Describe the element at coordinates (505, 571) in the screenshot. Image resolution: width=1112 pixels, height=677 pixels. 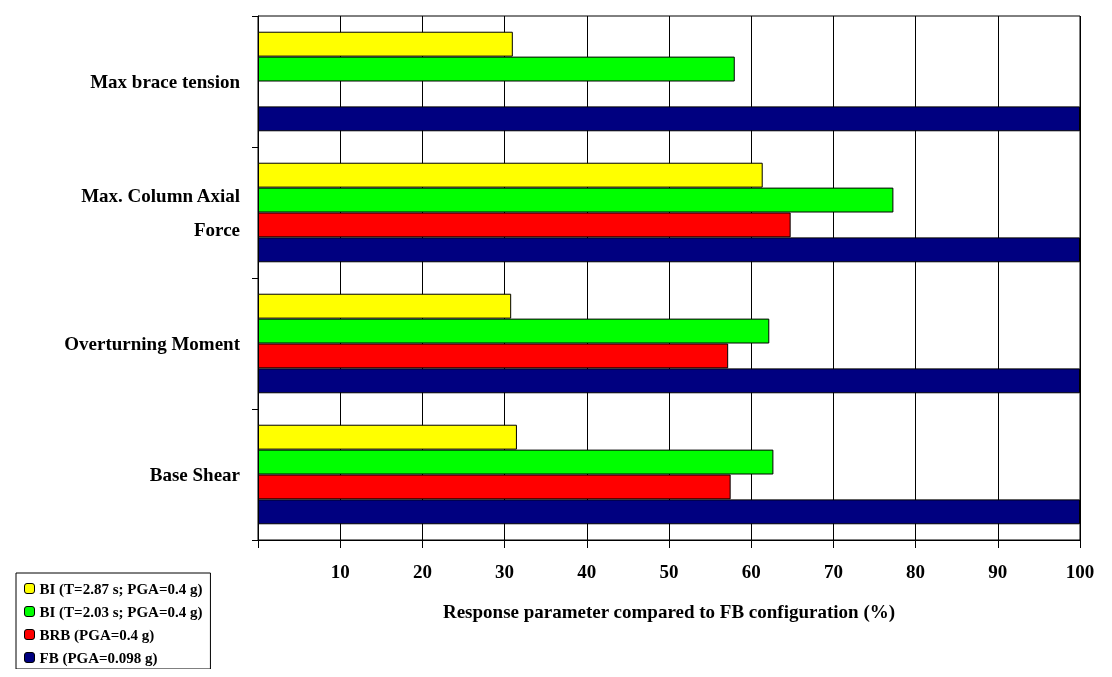
I see `x-tick-label: 30` at that location.